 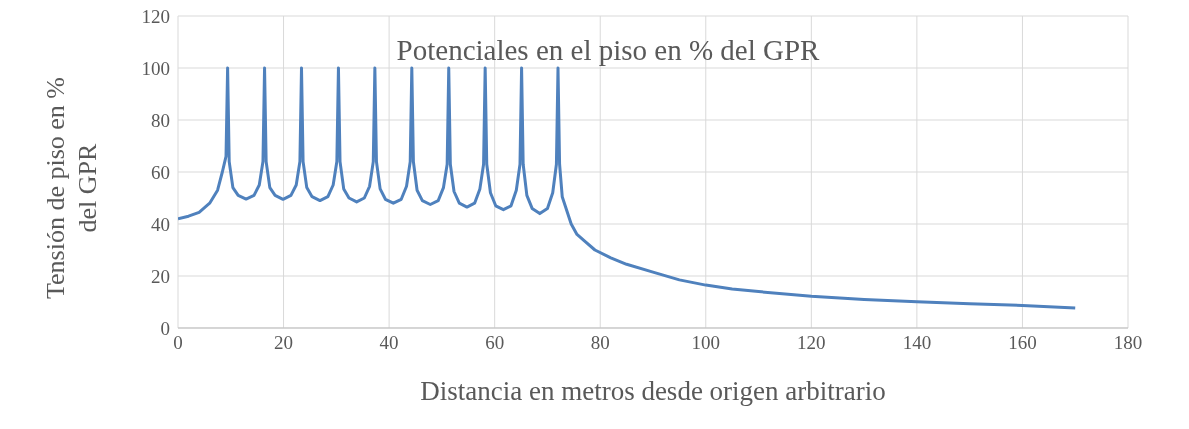 What do you see at coordinates (160, 172) in the screenshot?
I see `y-tick-label: 60` at bounding box center [160, 172].